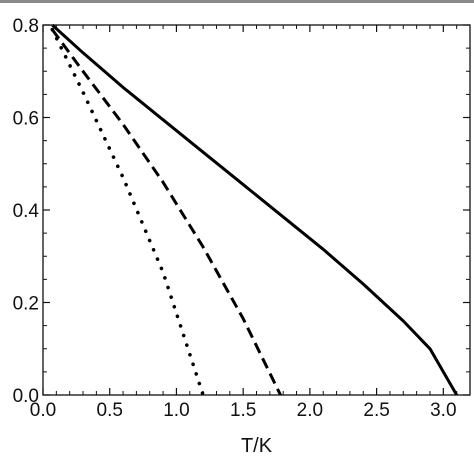 This screenshot has height=474, width=474. Describe the element at coordinates (310, 410) in the screenshot. I see `x-tick-label: 2.0` at that location.